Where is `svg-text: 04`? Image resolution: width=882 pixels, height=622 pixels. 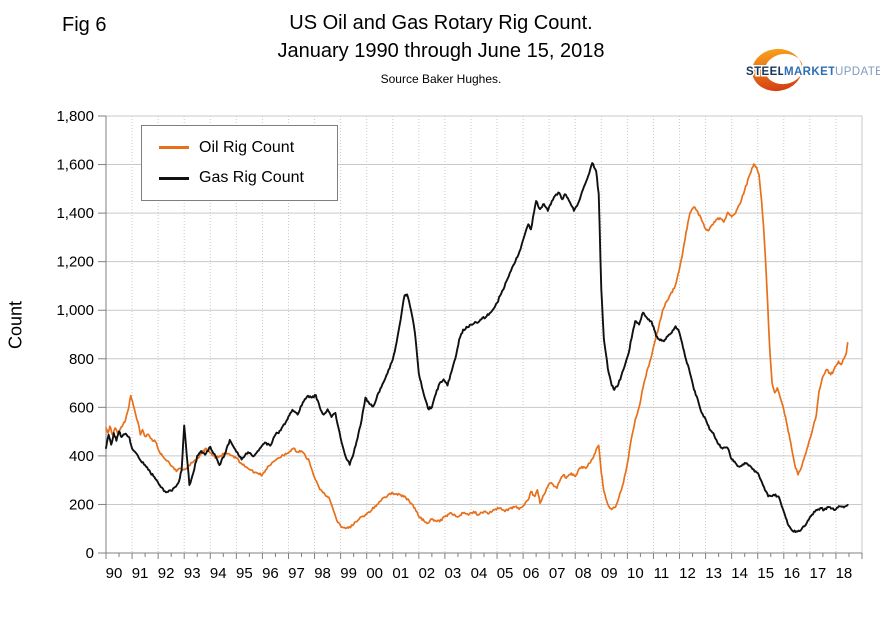
svg-text: 04 is located at coordinates (479, 573).